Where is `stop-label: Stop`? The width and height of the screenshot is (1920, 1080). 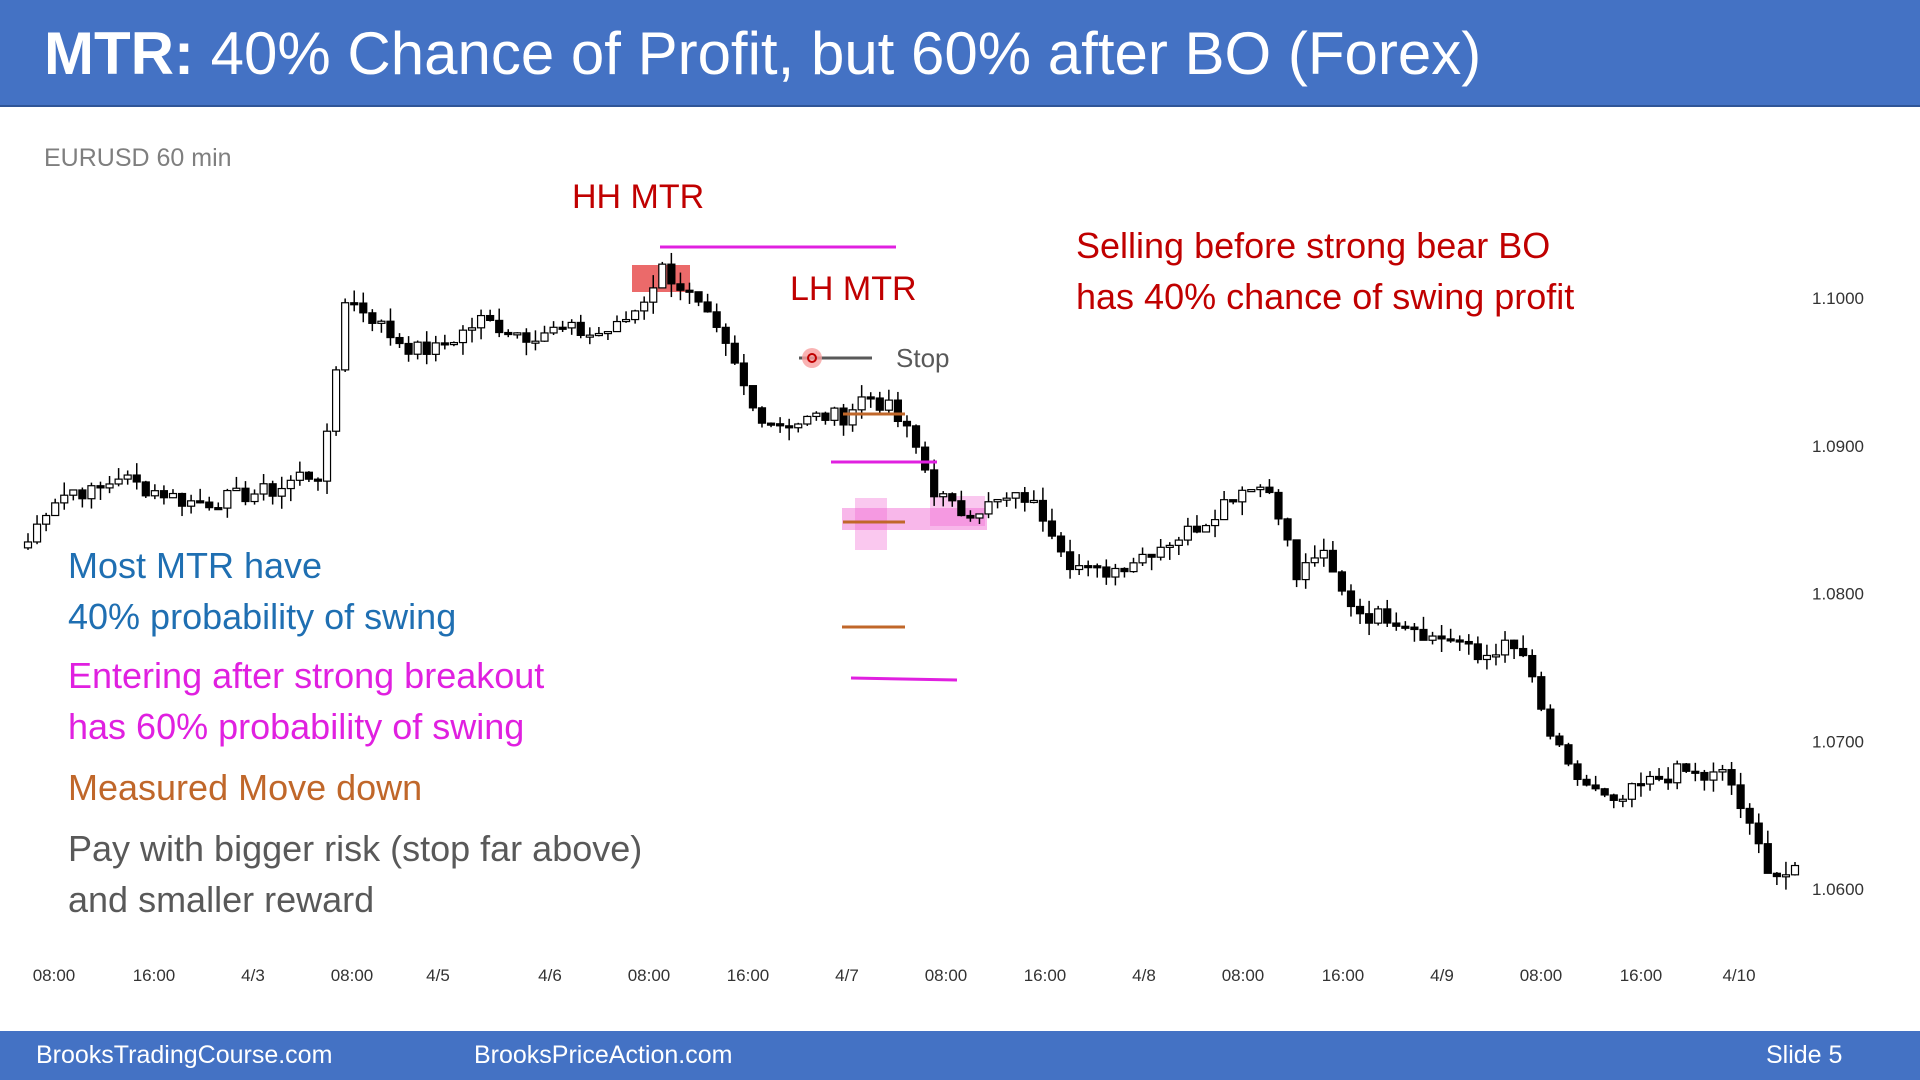 stop-label: Stop is located at coordinates (923, 358).